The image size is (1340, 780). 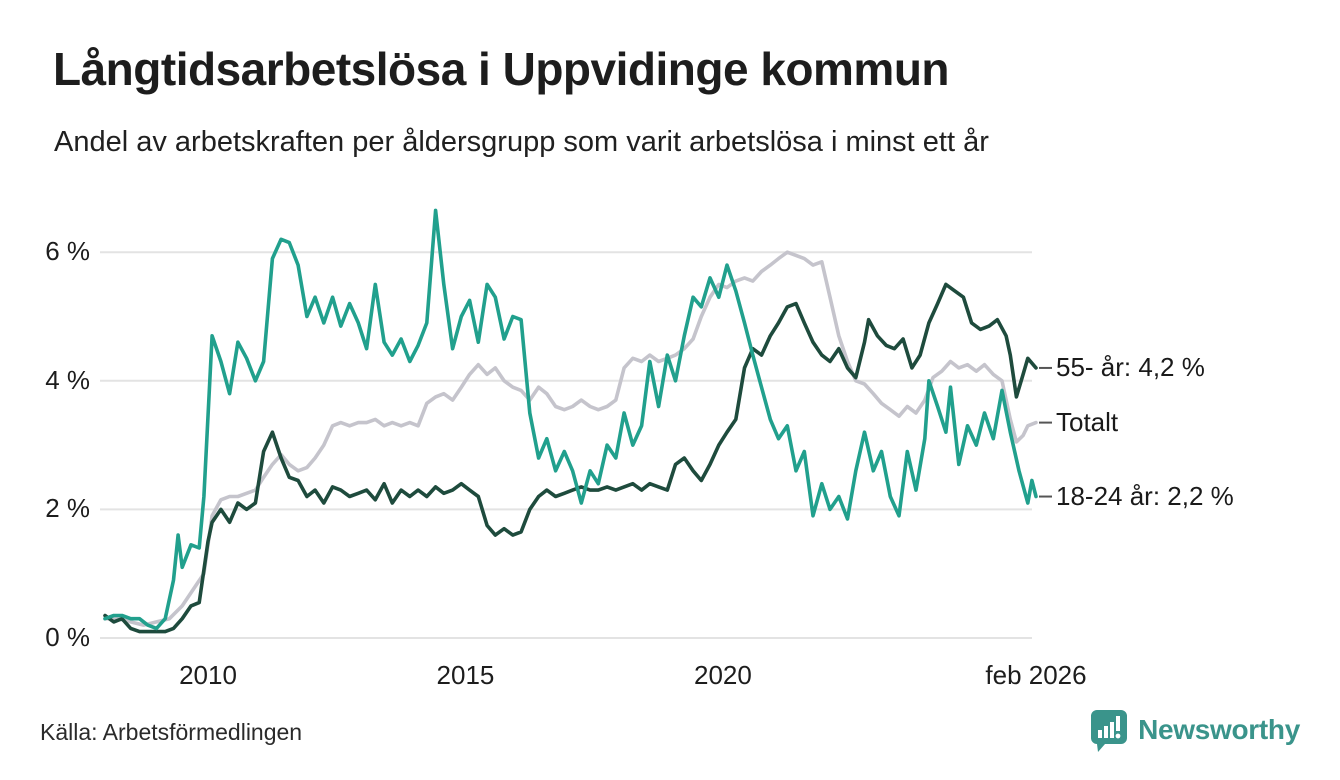 I want to click on x-axis-tick-label: 2015, so click(x=465, y=675).